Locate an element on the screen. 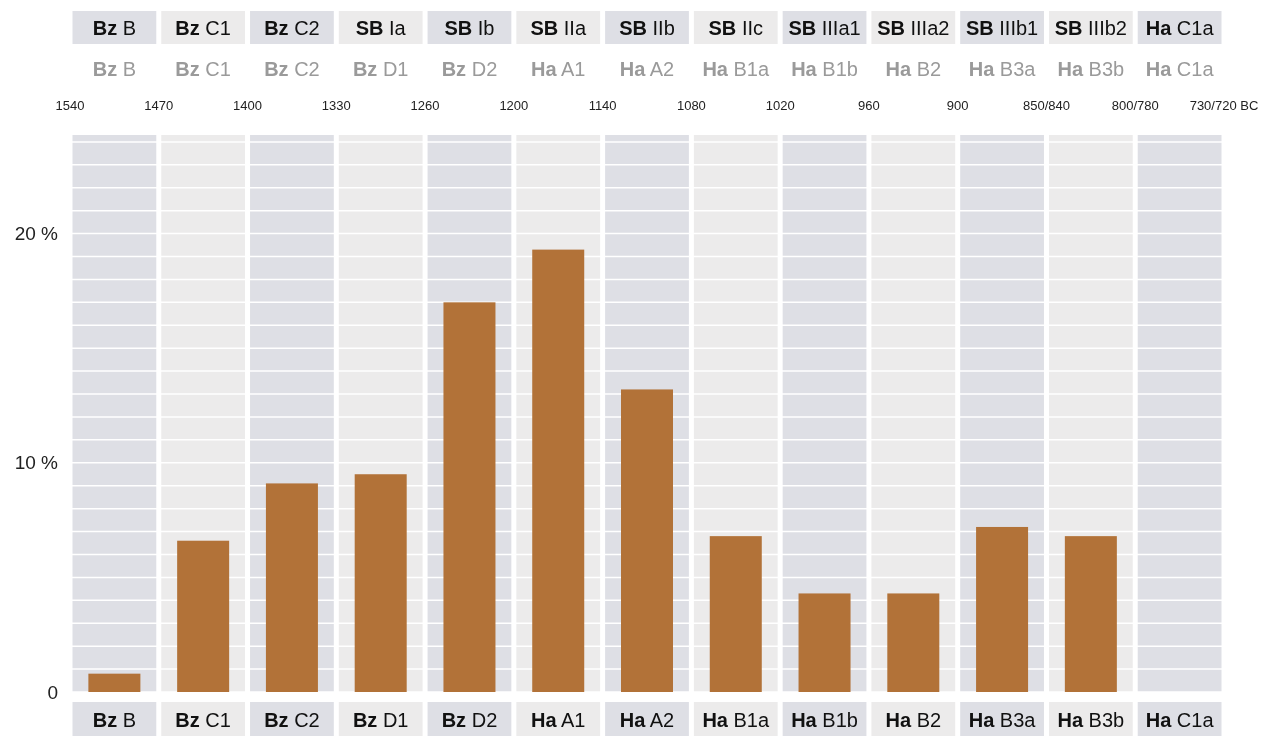 The height and width of the screenshot is (736, 1269). x-tick-label: Ha C1a is located at coordinates (1180, 720).